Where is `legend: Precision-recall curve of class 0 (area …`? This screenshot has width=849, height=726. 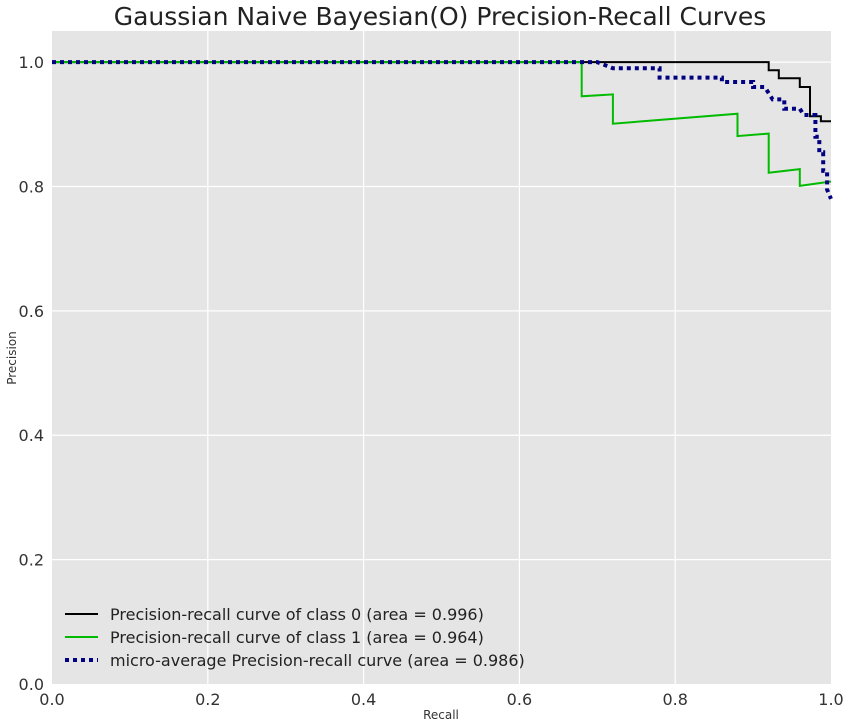
legend: Precision-recall curve of class 0 (area … is located at coordinates (295, 637).